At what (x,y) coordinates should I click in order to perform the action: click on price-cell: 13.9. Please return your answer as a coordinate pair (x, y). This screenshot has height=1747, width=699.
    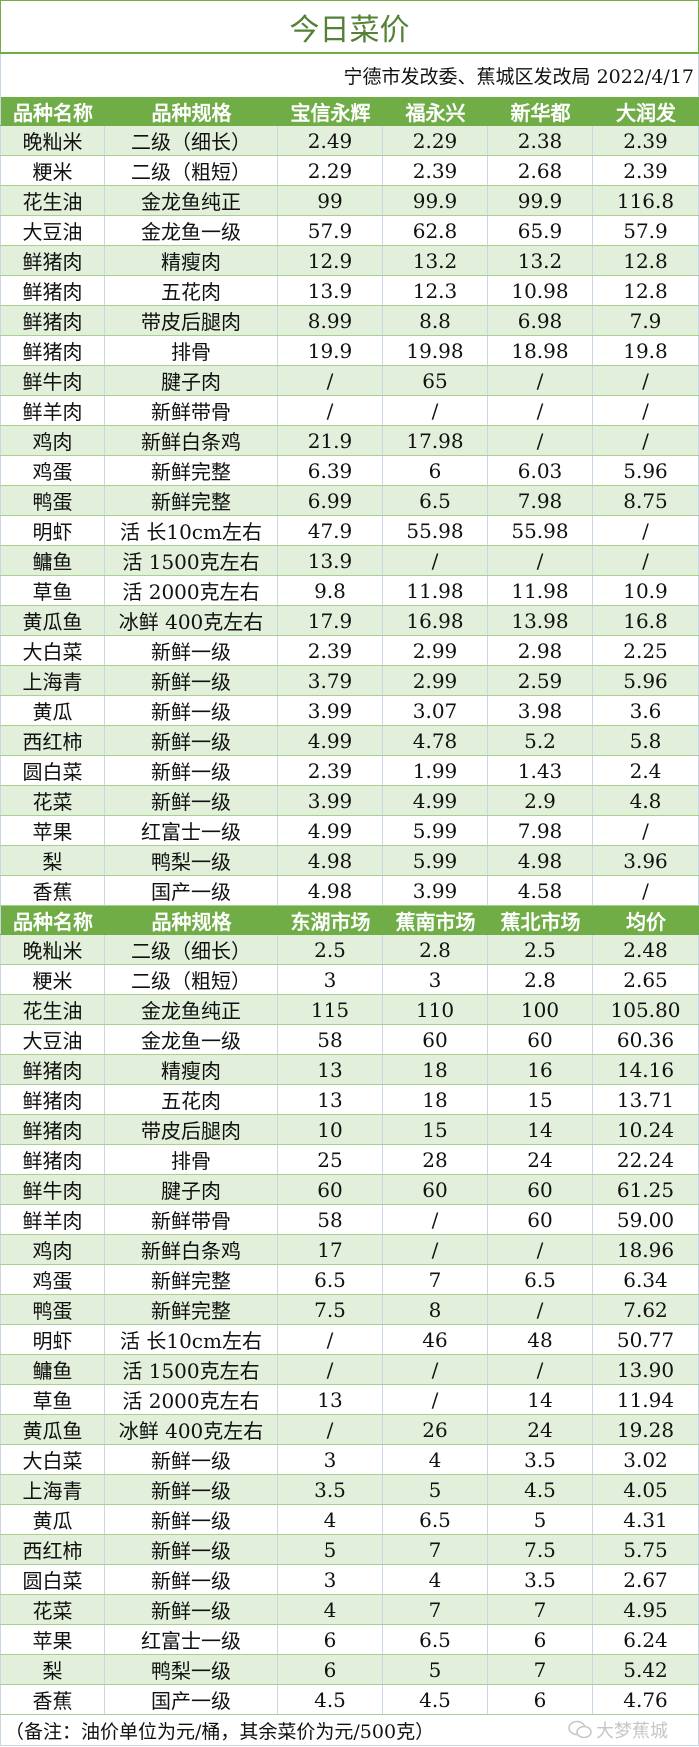
    Looking at the image, I should click on (330, 560).